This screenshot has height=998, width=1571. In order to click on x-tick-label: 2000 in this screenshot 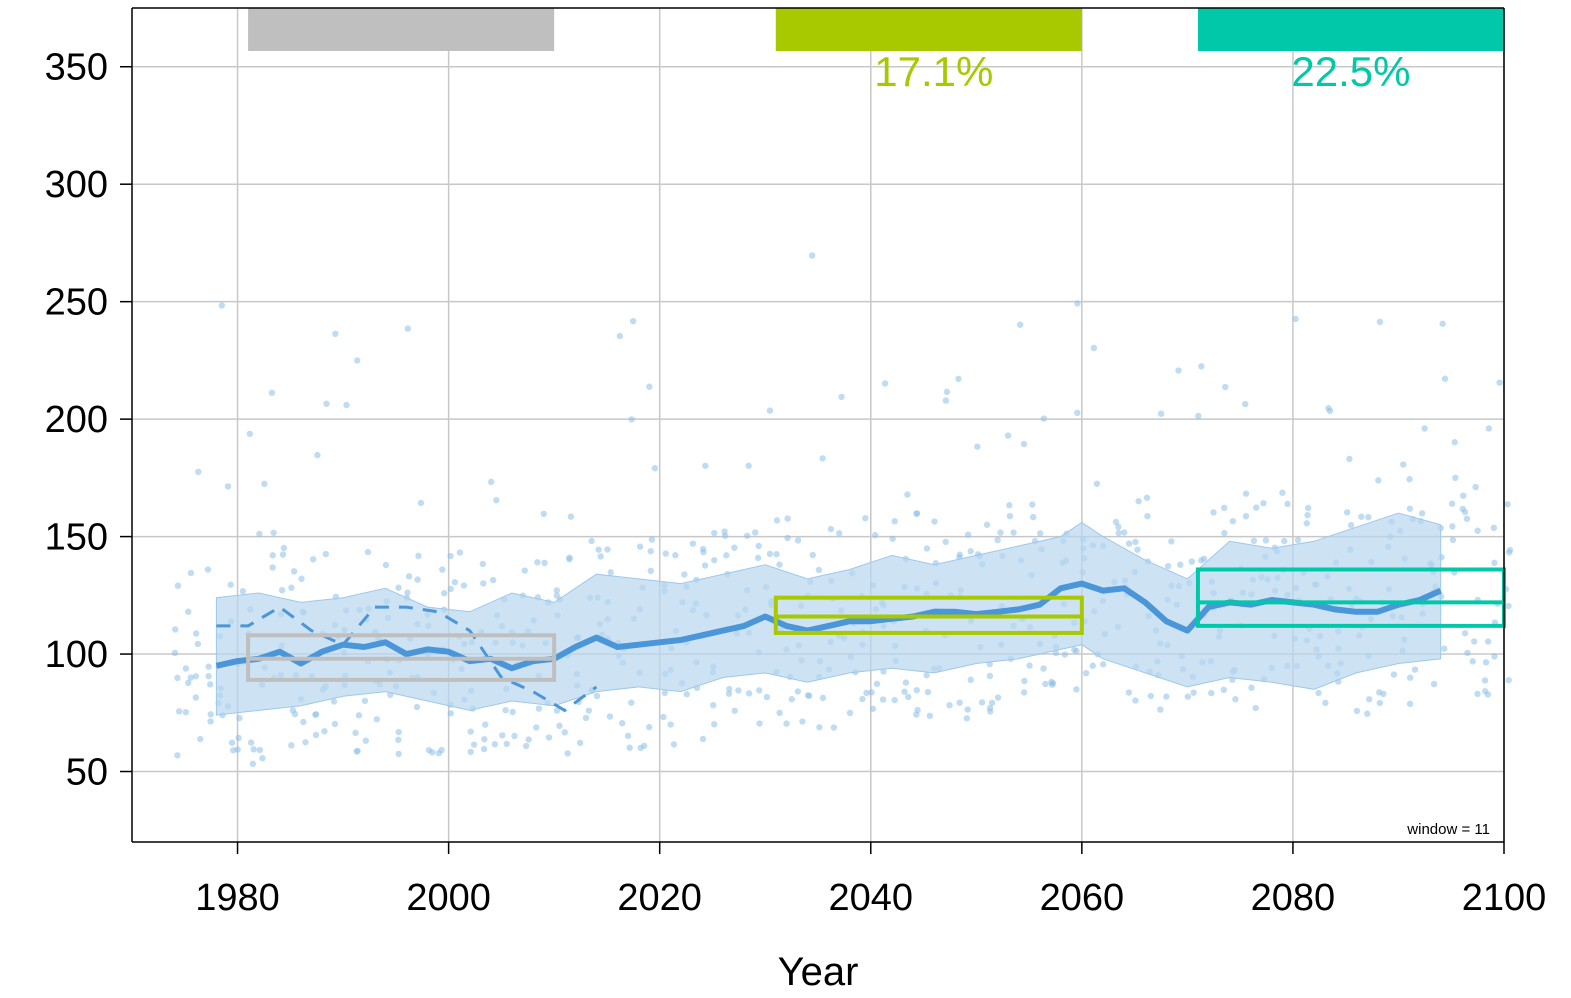, I will do `click(448, 898)`.